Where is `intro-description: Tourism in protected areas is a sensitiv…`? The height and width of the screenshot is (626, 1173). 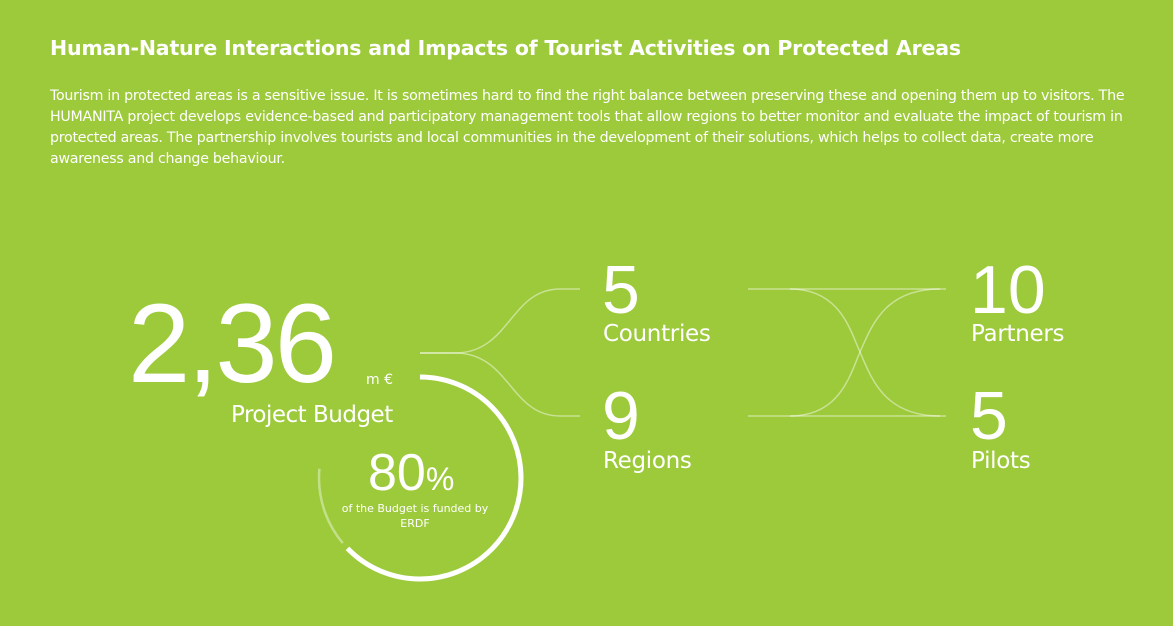
intro-description: Tourism in protected areas is a sensitiv… is located at coordinates (587, 127).